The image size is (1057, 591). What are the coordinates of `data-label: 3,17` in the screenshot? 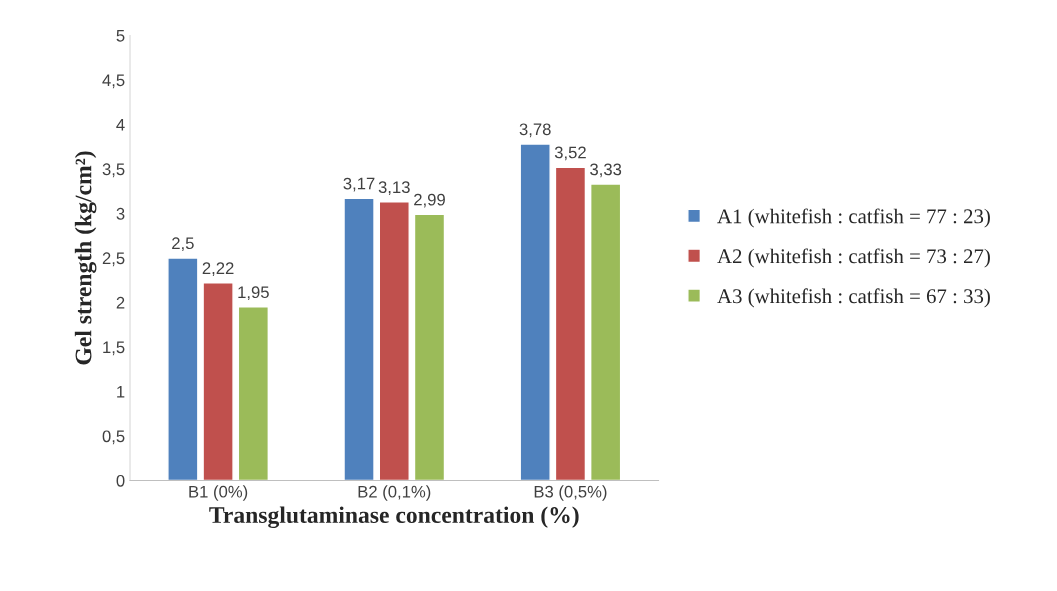 It's located at (359, 184).